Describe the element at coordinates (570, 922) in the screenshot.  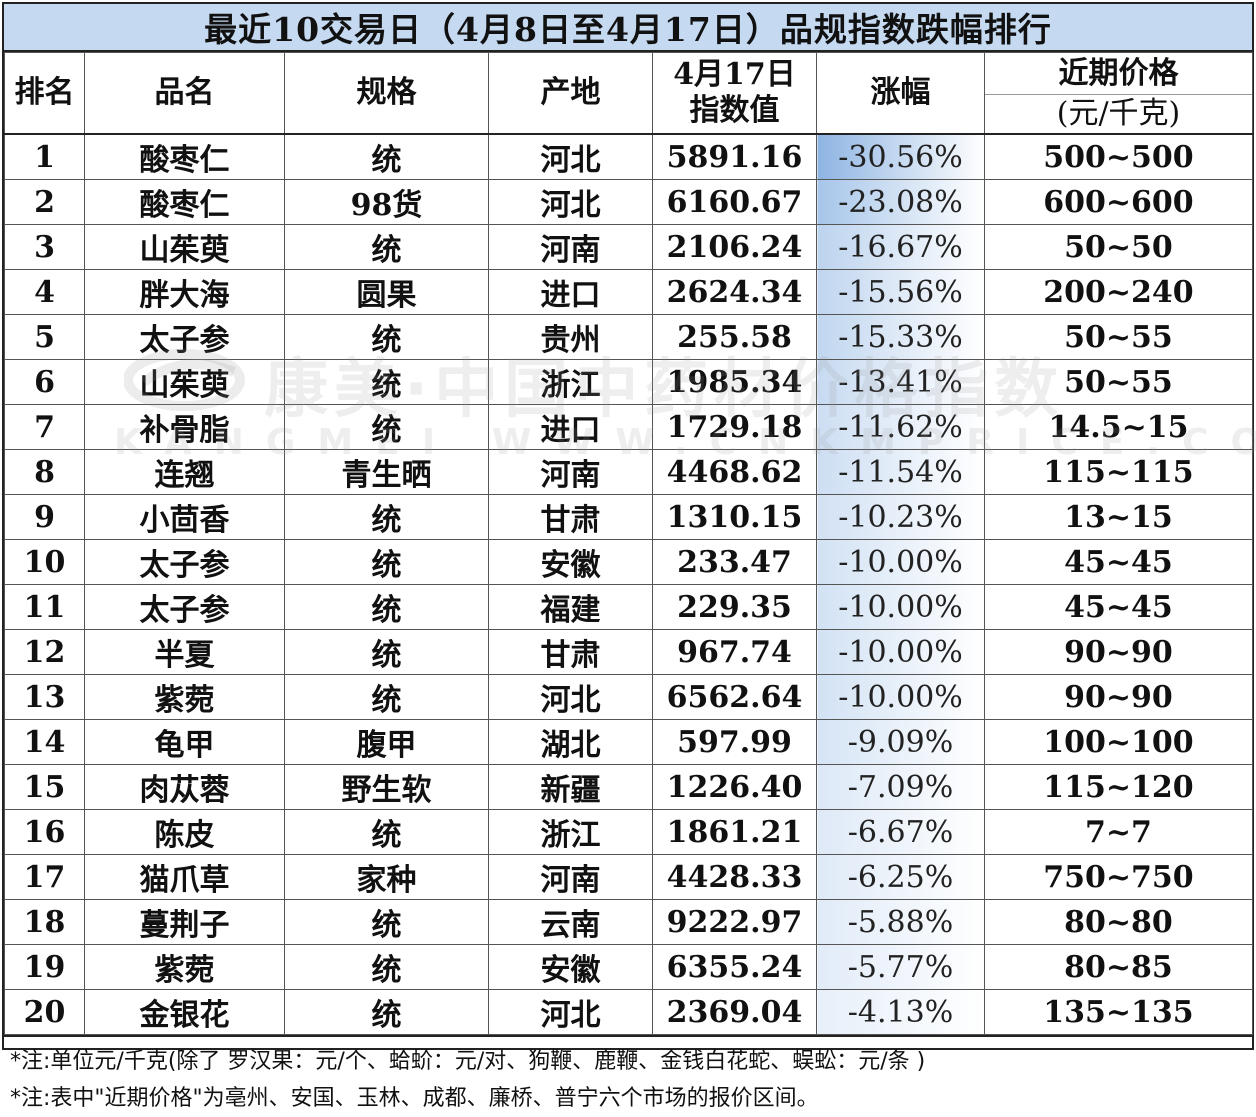
I see `origin-cell: 云南` at that location.